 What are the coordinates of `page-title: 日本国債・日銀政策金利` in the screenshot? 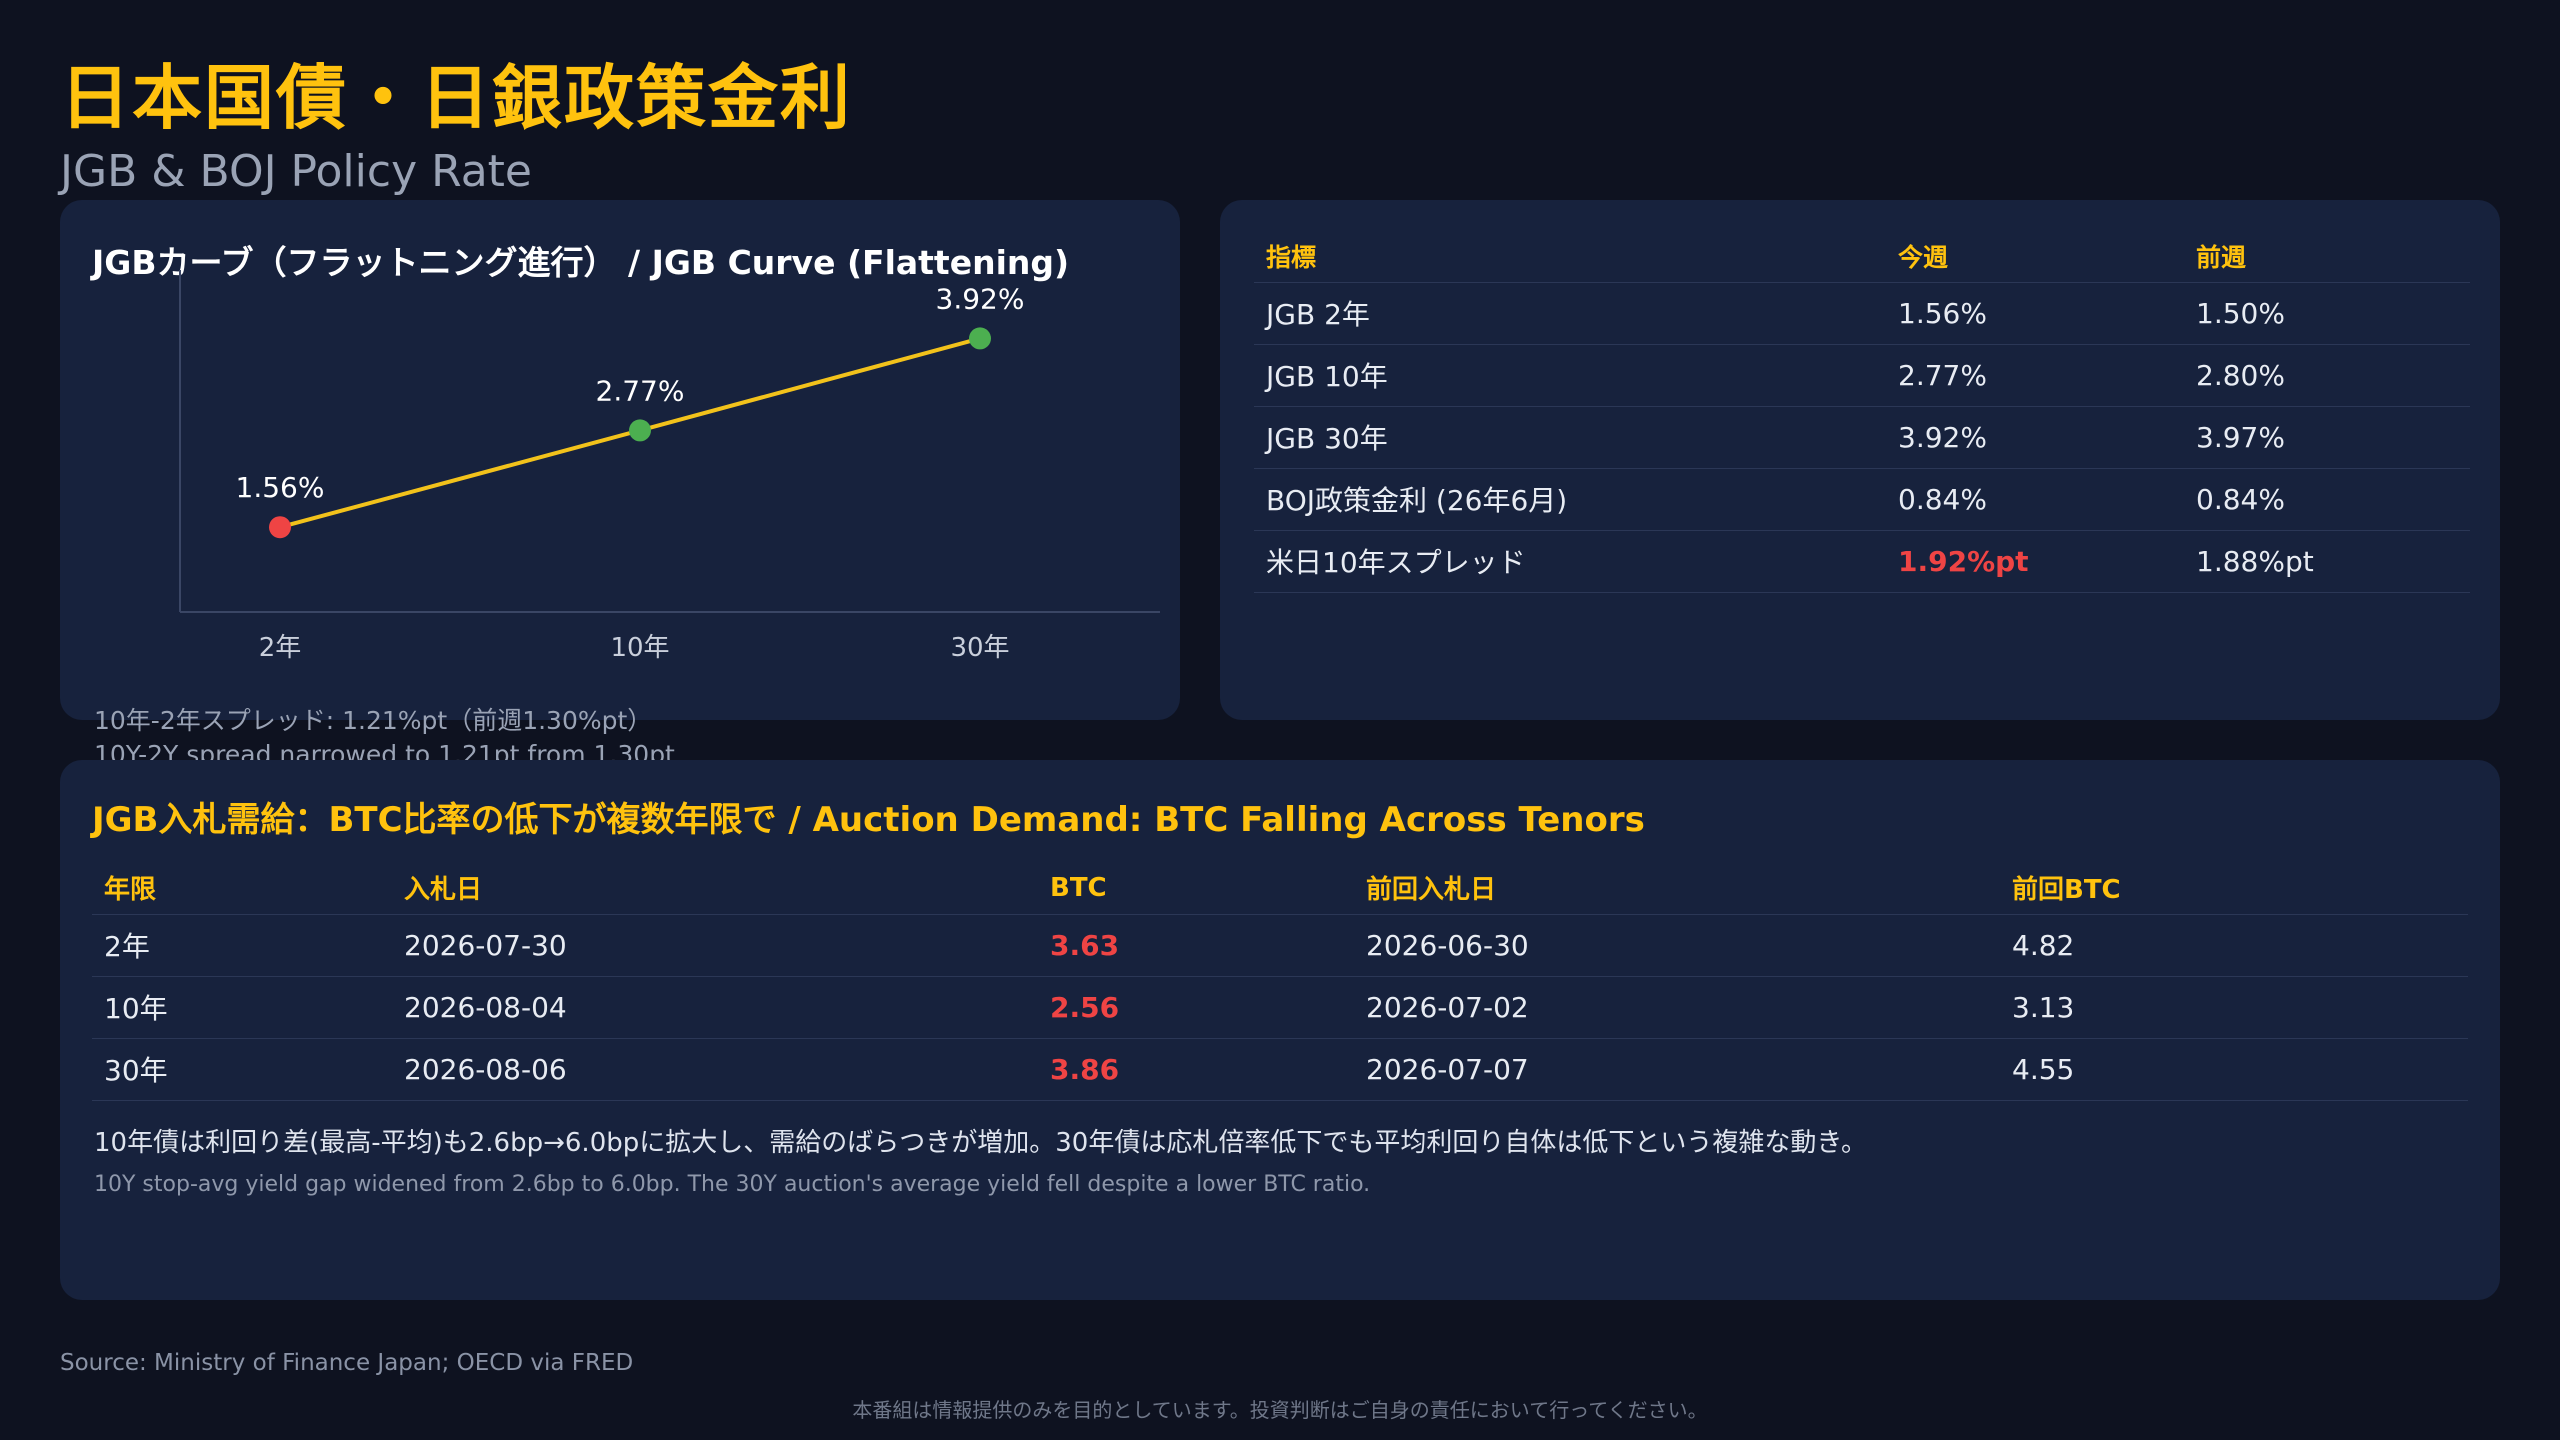 It's located at (456, 98).